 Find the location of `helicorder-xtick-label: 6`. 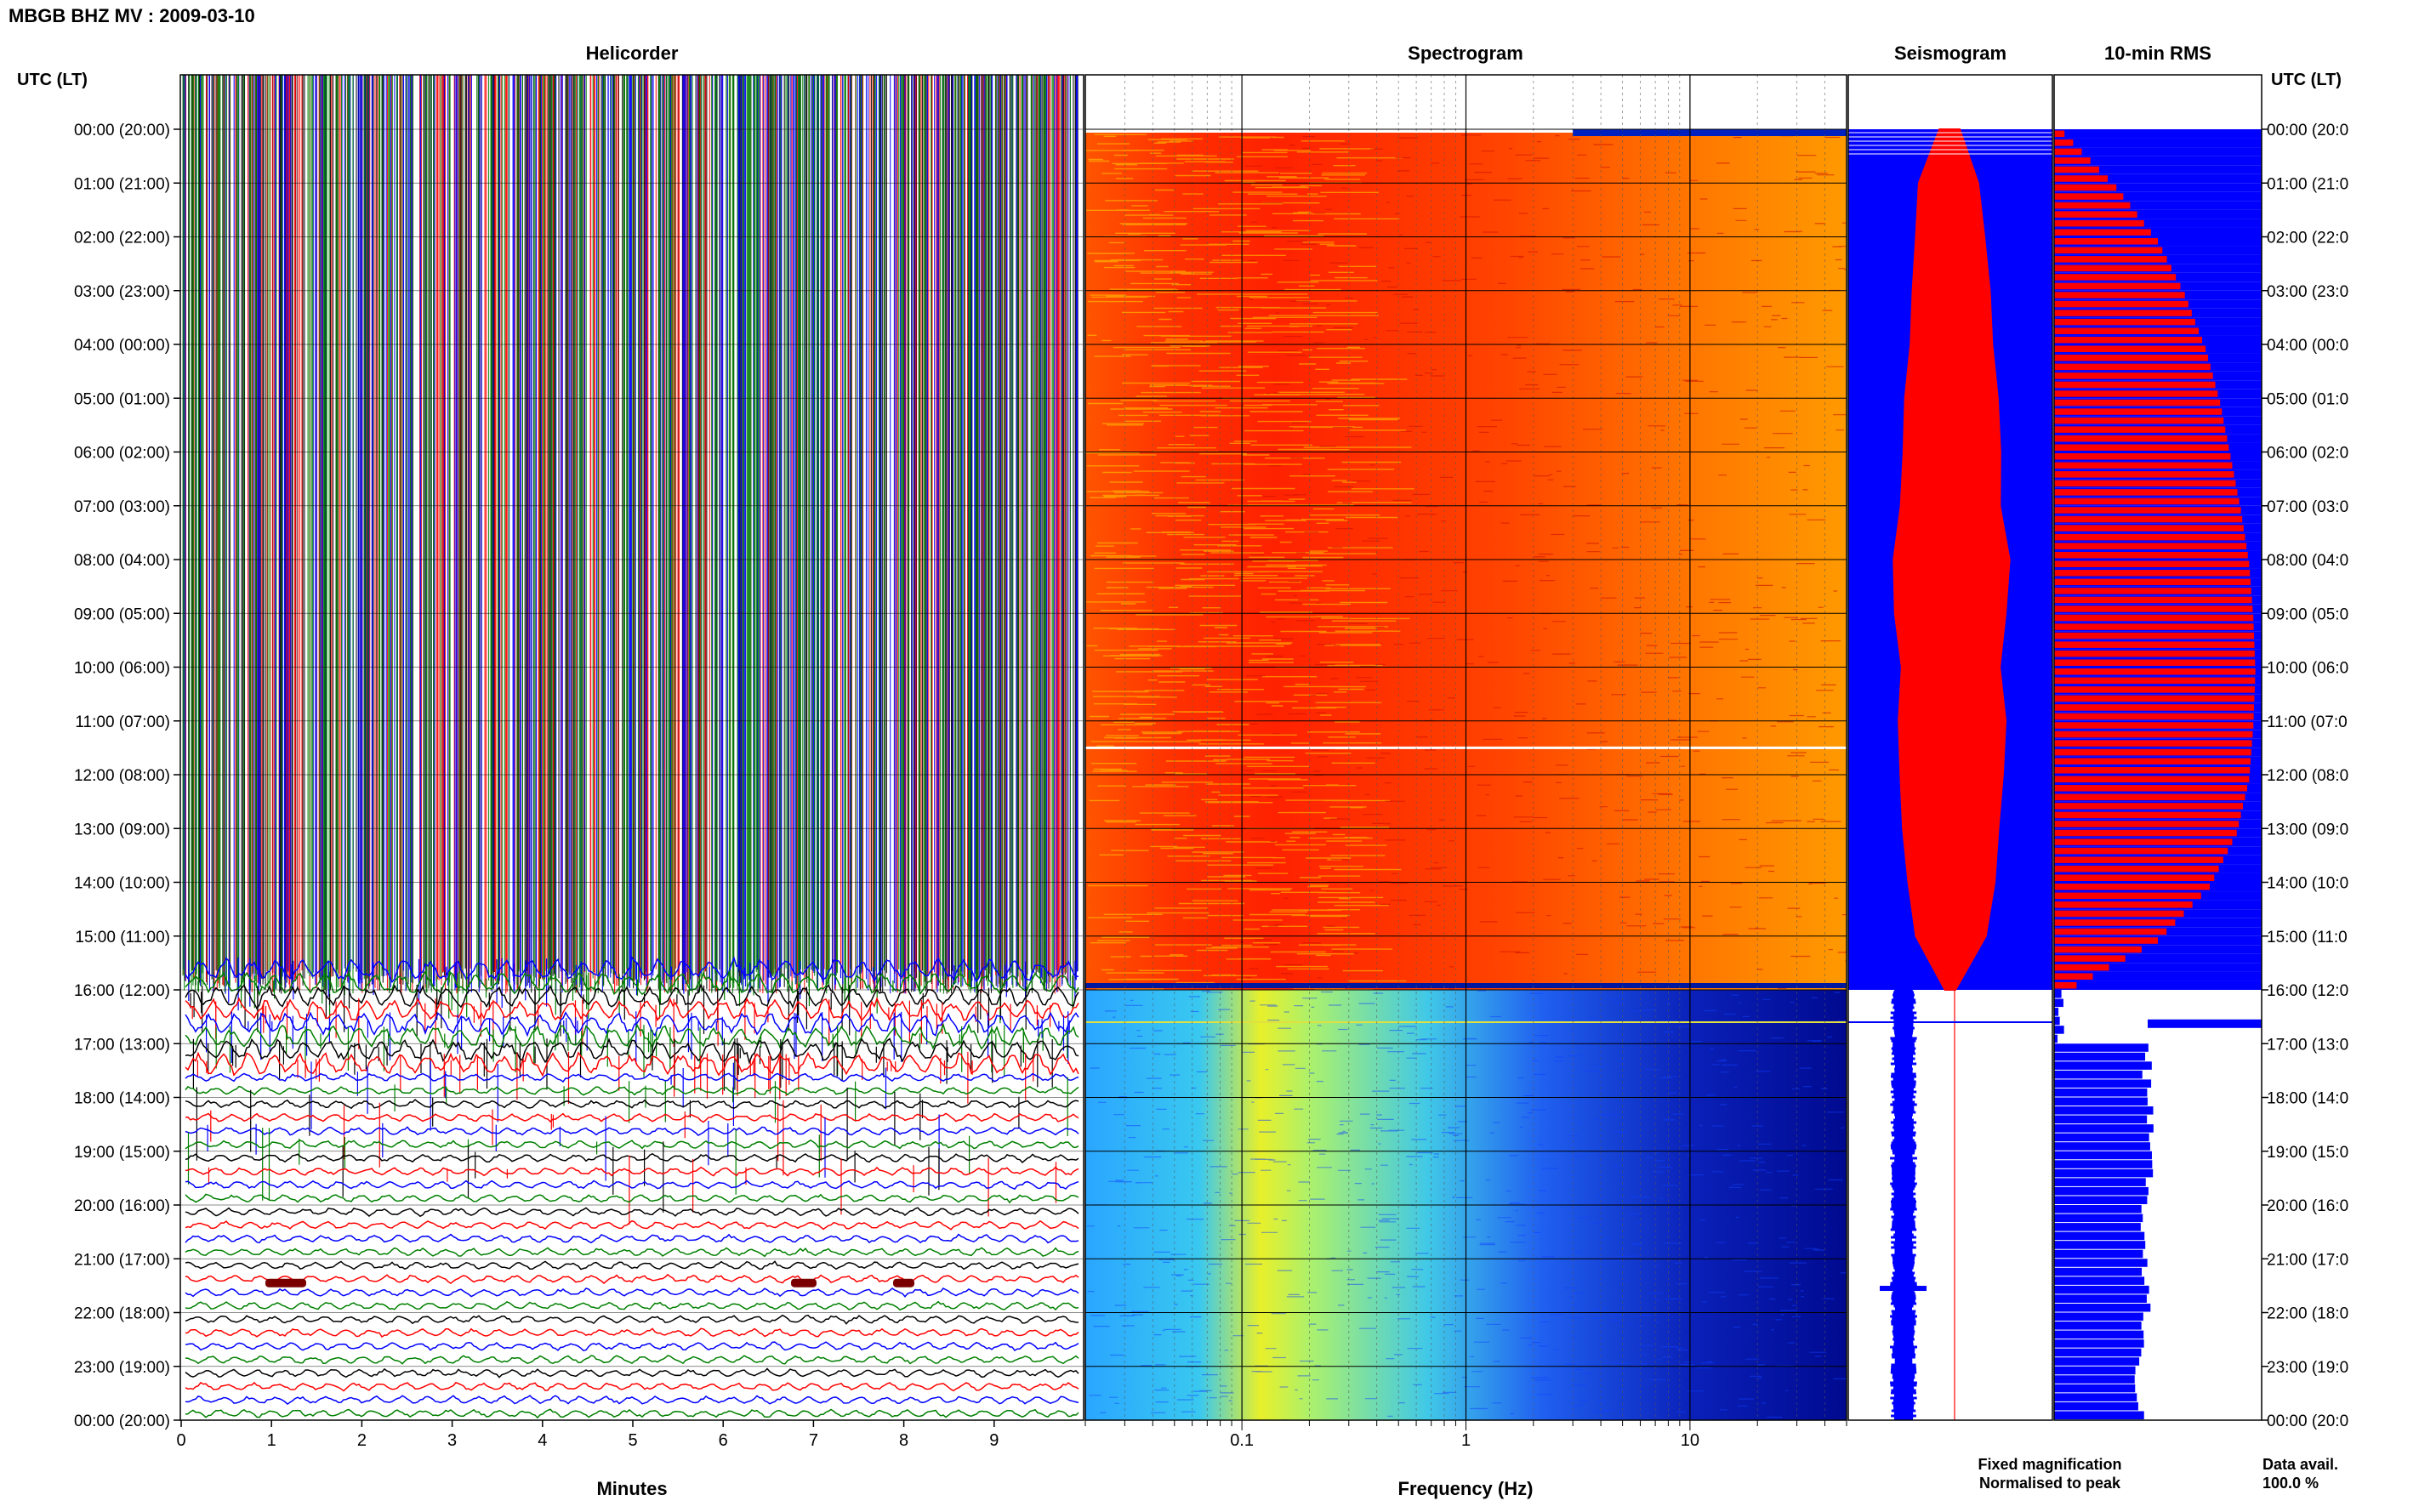

helicorder-xtick-label: 6 is located at coordinates (723, 1440).